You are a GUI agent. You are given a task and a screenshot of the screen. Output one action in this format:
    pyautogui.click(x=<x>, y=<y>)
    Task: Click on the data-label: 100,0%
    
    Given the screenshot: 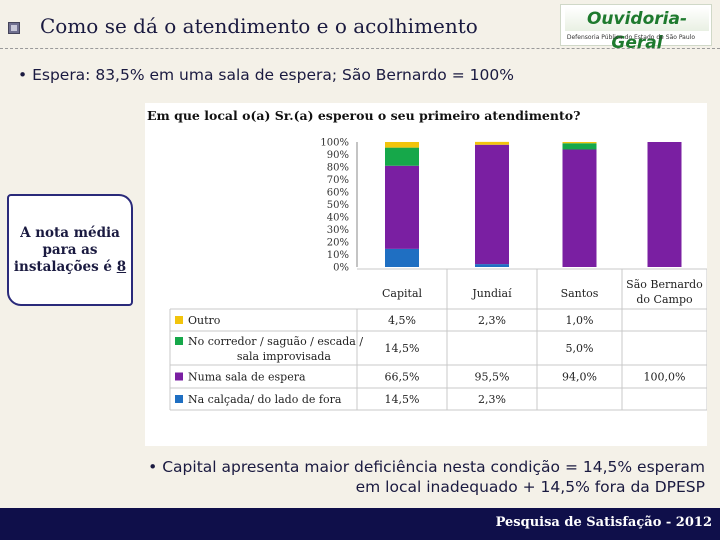 What is the action you would take?
    pyautogui.click(x=665, y=377)
    